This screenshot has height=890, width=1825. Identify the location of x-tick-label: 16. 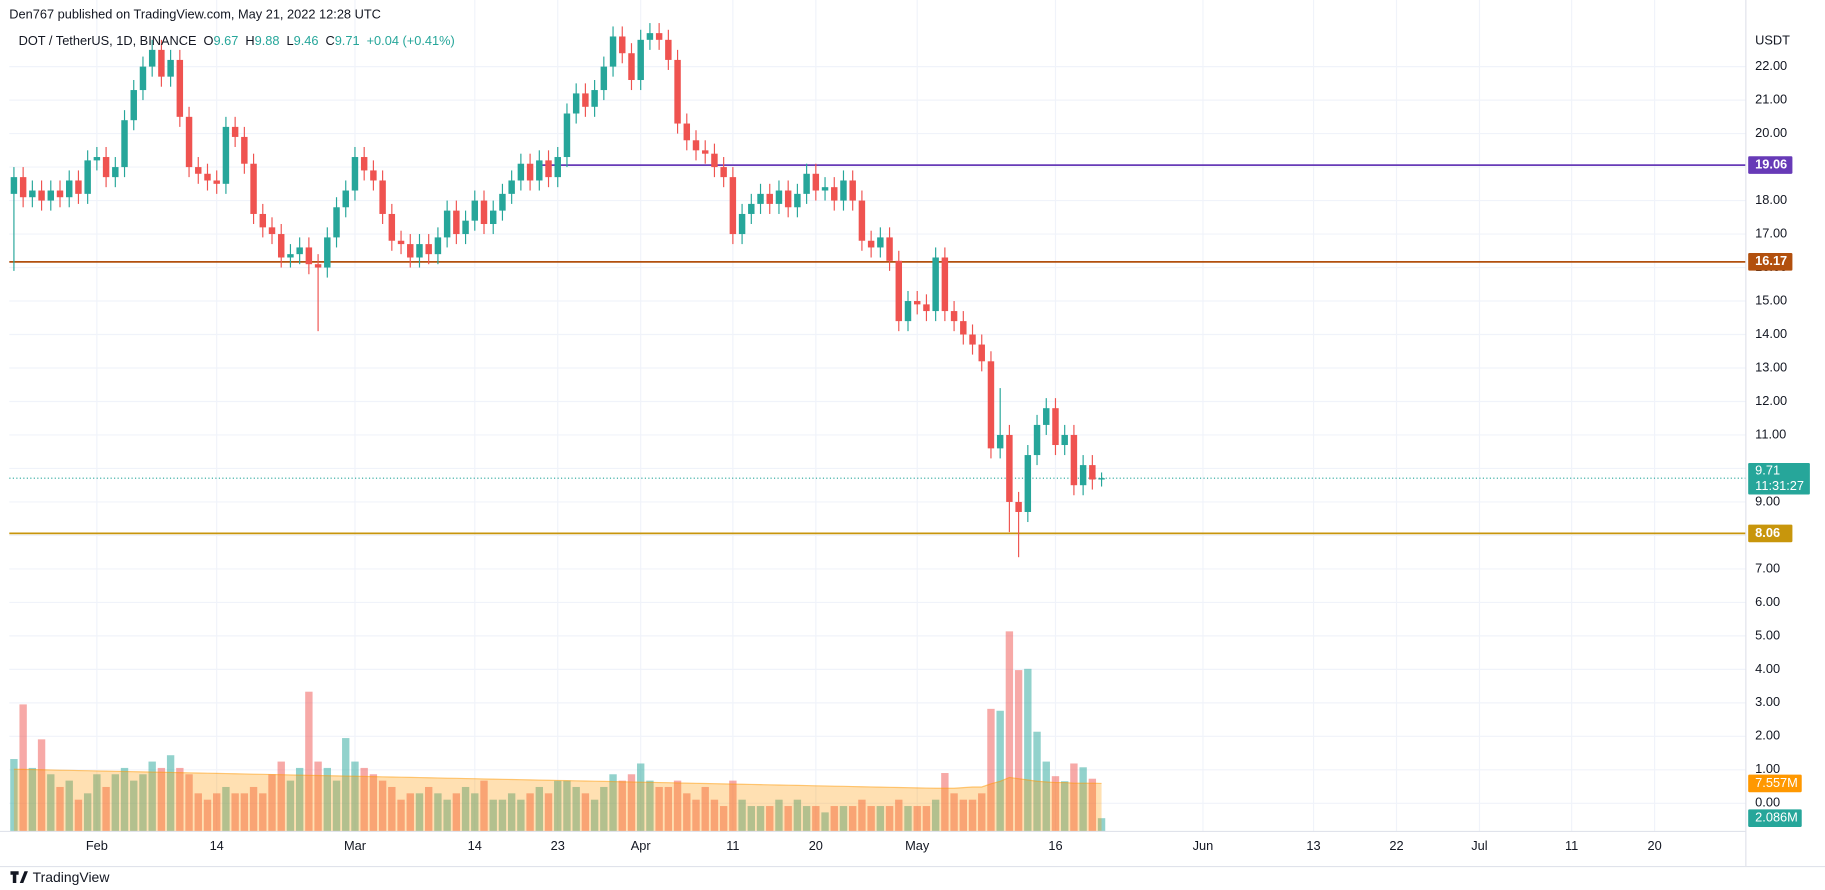
(1055, 845).